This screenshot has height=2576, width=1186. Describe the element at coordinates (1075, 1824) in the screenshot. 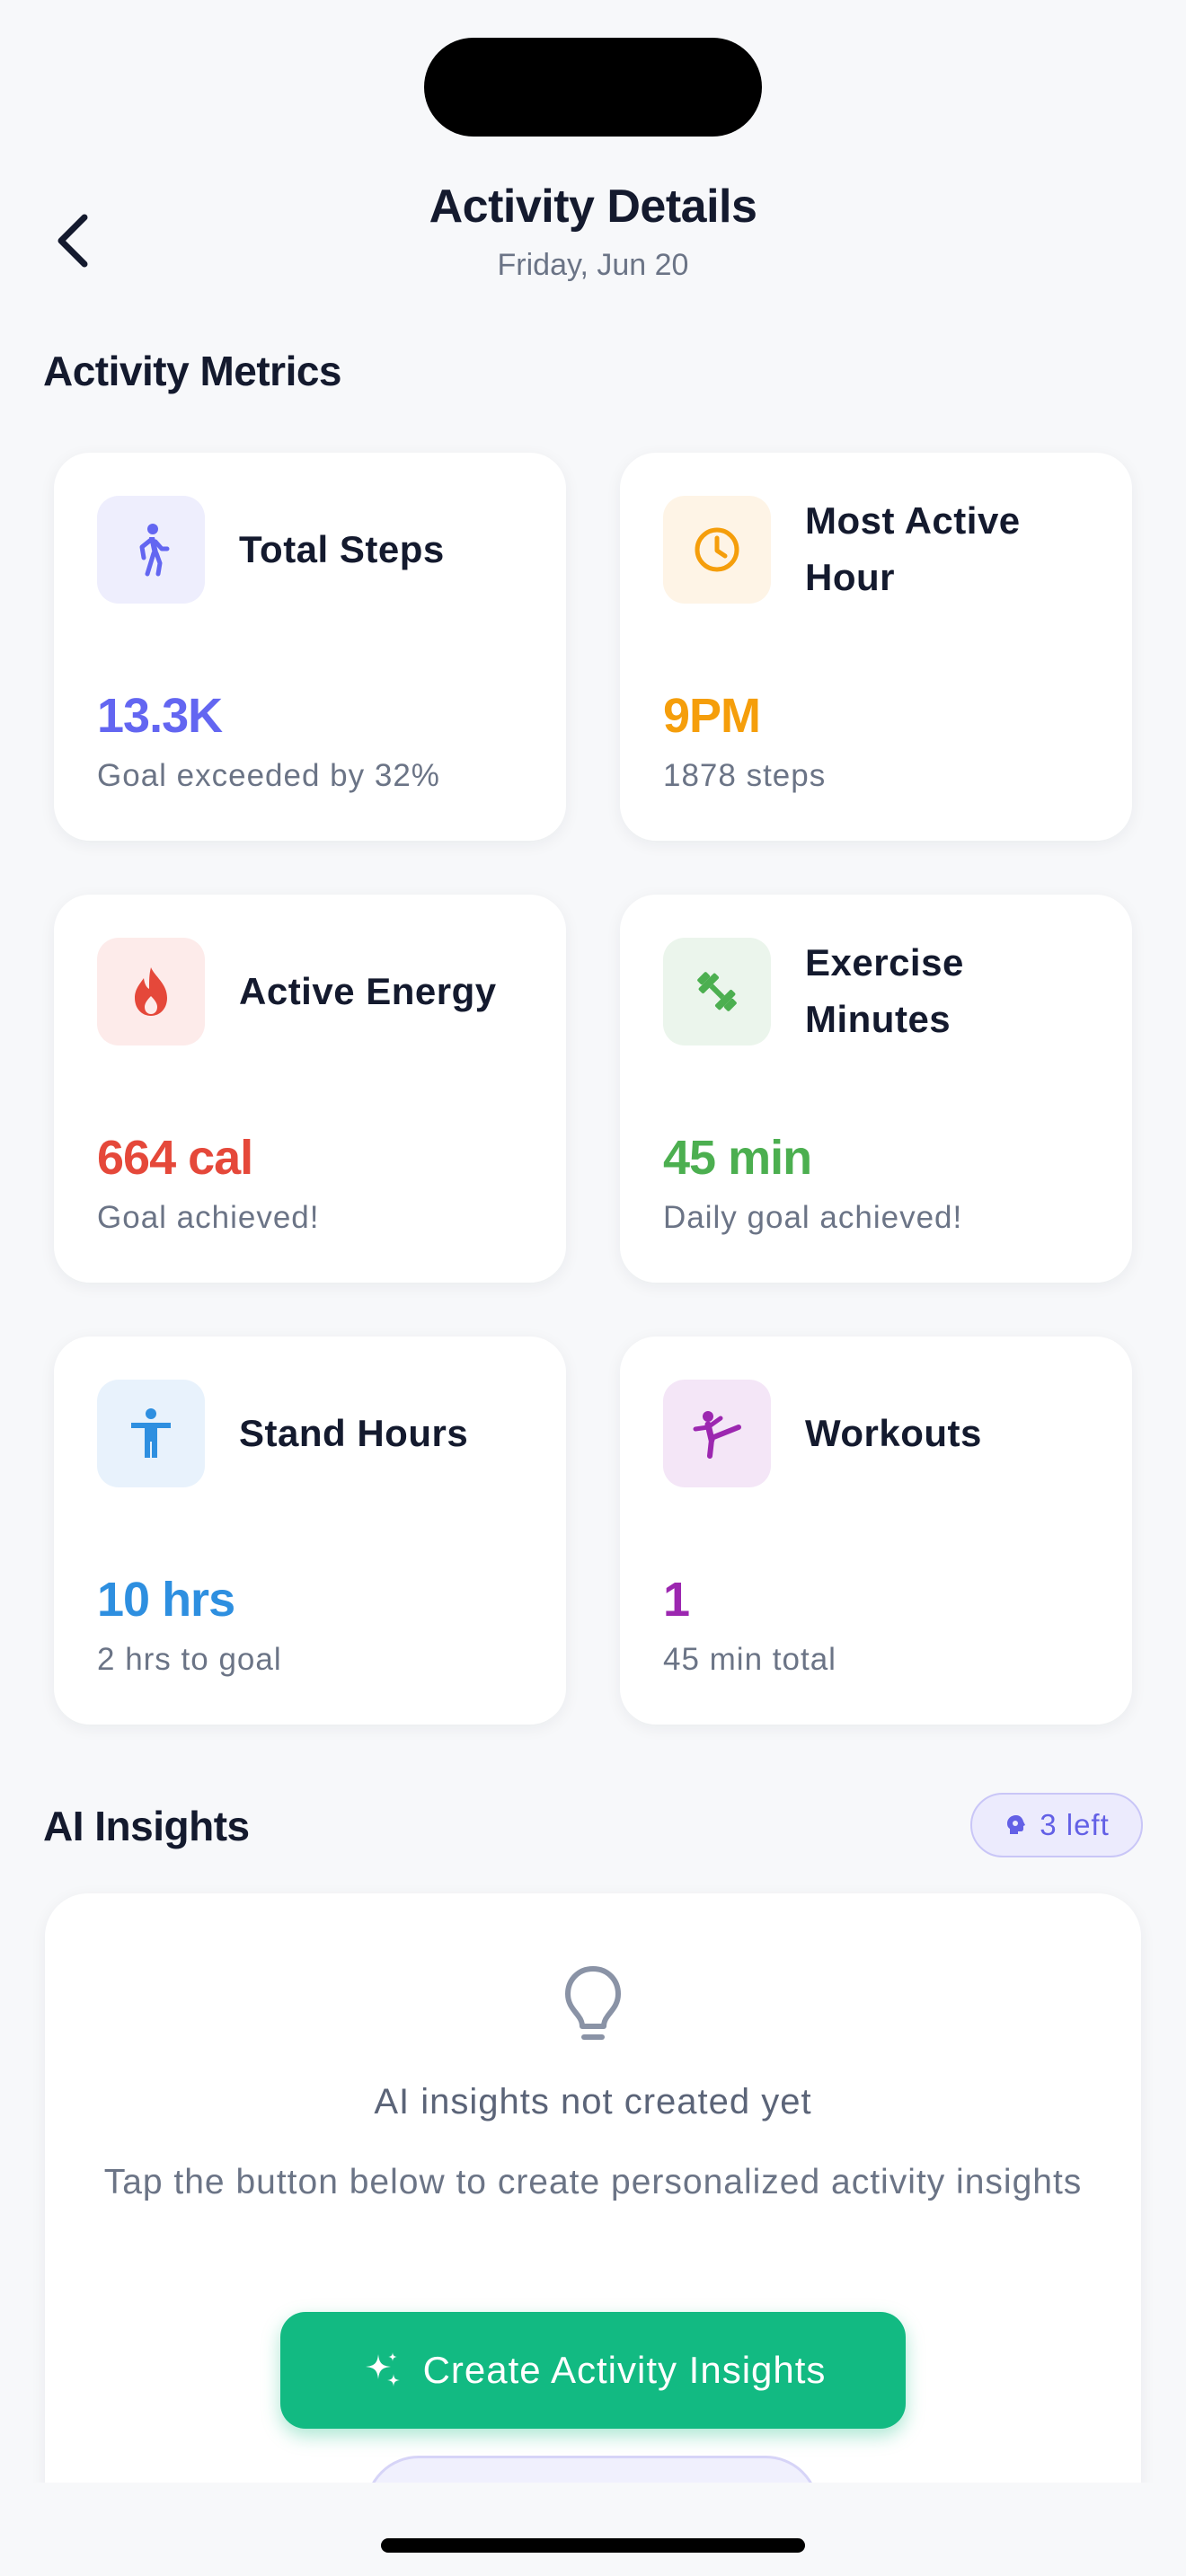

I see `badge-label: 3 left` at that location.